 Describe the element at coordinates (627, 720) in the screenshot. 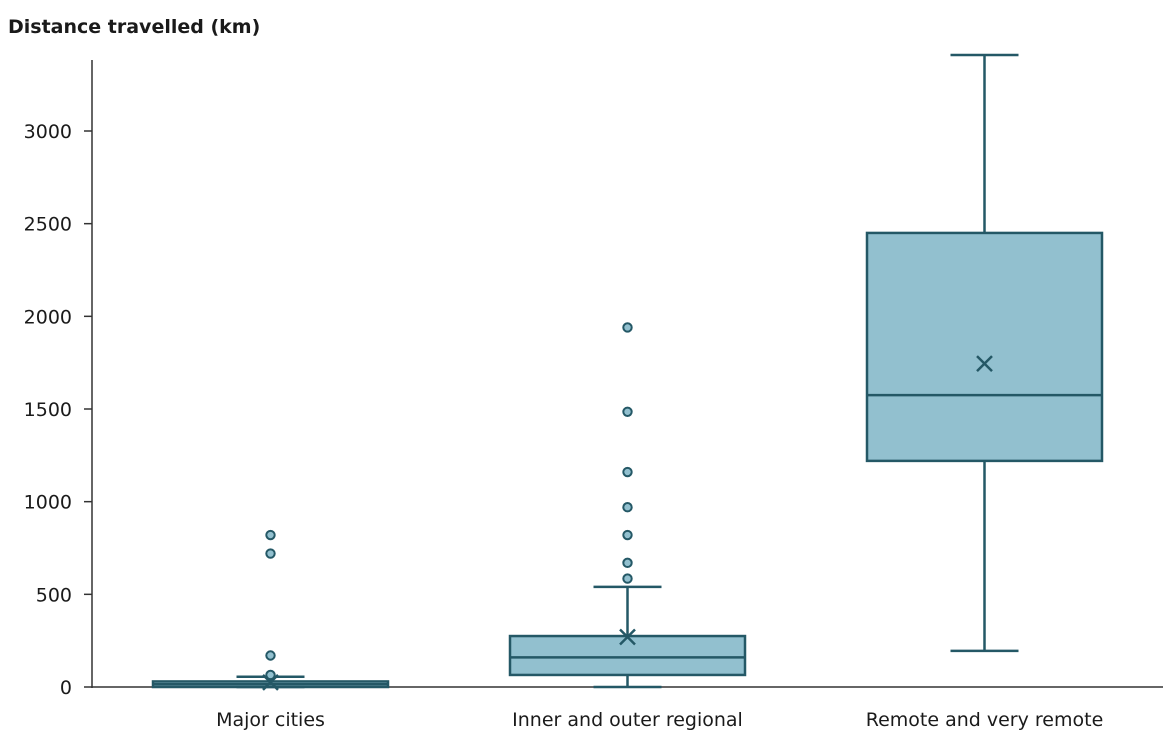

I see `x-category-label: Inner and outer regional` at that location.